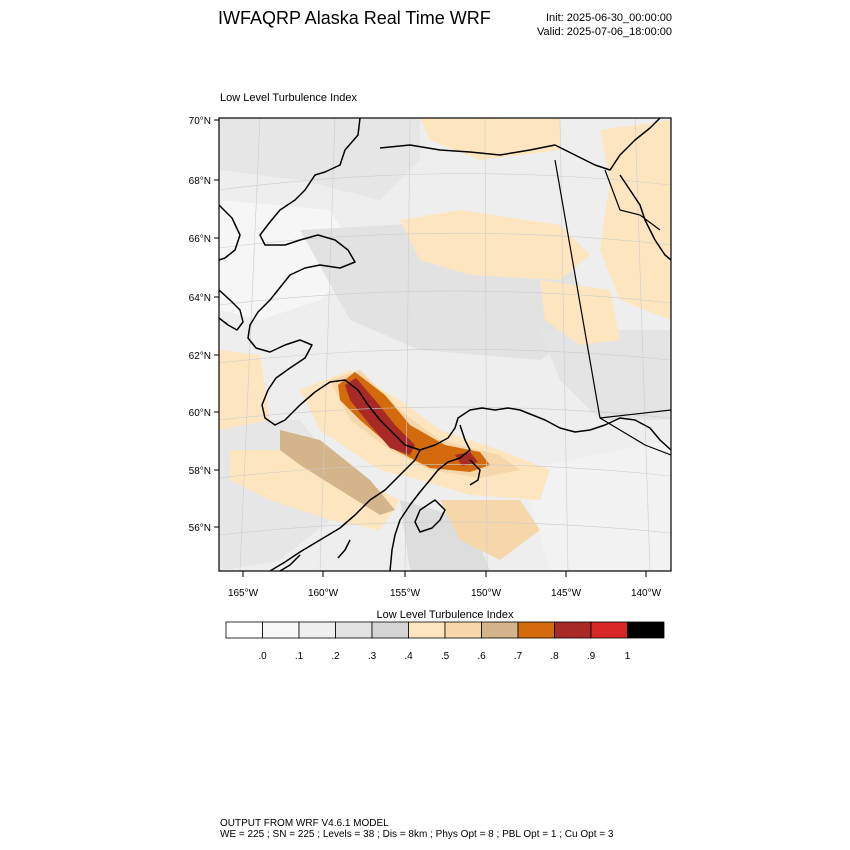  What do you see at coordinates (354, 18) in the screenshot?
I see `main-title: IWFAQRP Alaska Real Time WRF` at bounding box center [354, 18].